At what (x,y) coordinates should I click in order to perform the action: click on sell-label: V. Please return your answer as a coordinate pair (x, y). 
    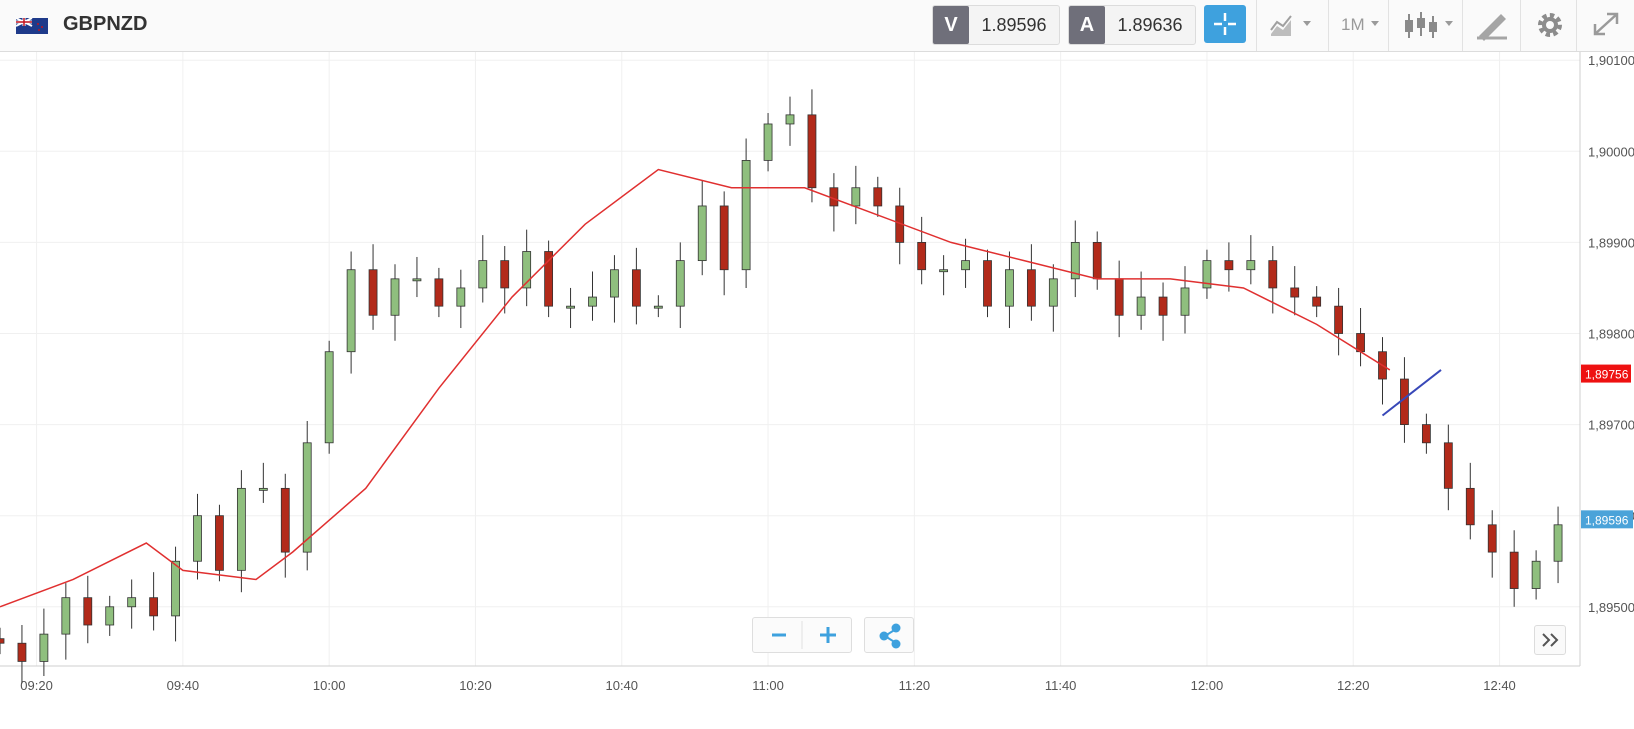
    Looking at the image, I should click on (951, 25).